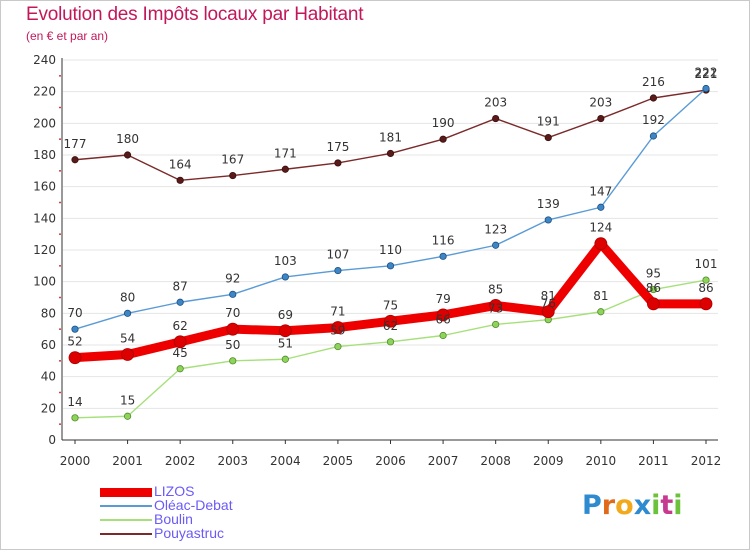 This screenshot has width=750, height=550. What do you see at coordinates (174, 491) in the screenshot?
I see `legend-label: LIZOS` at bounding box center [174, 491].